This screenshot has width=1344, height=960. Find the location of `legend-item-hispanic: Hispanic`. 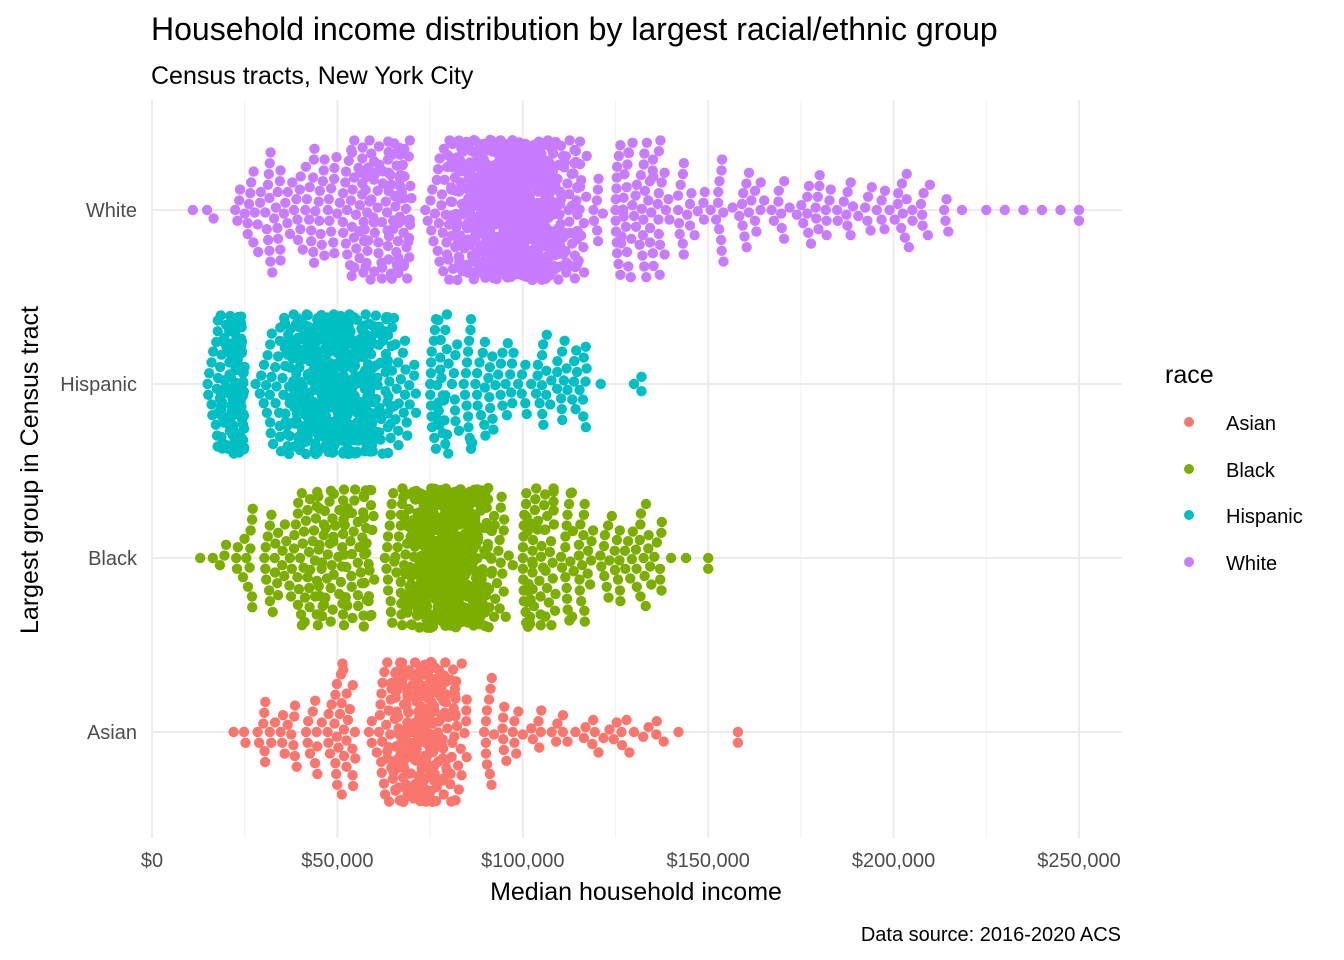

legend-item-hispanic: Hispanic is located at coordinates (1243, 517).